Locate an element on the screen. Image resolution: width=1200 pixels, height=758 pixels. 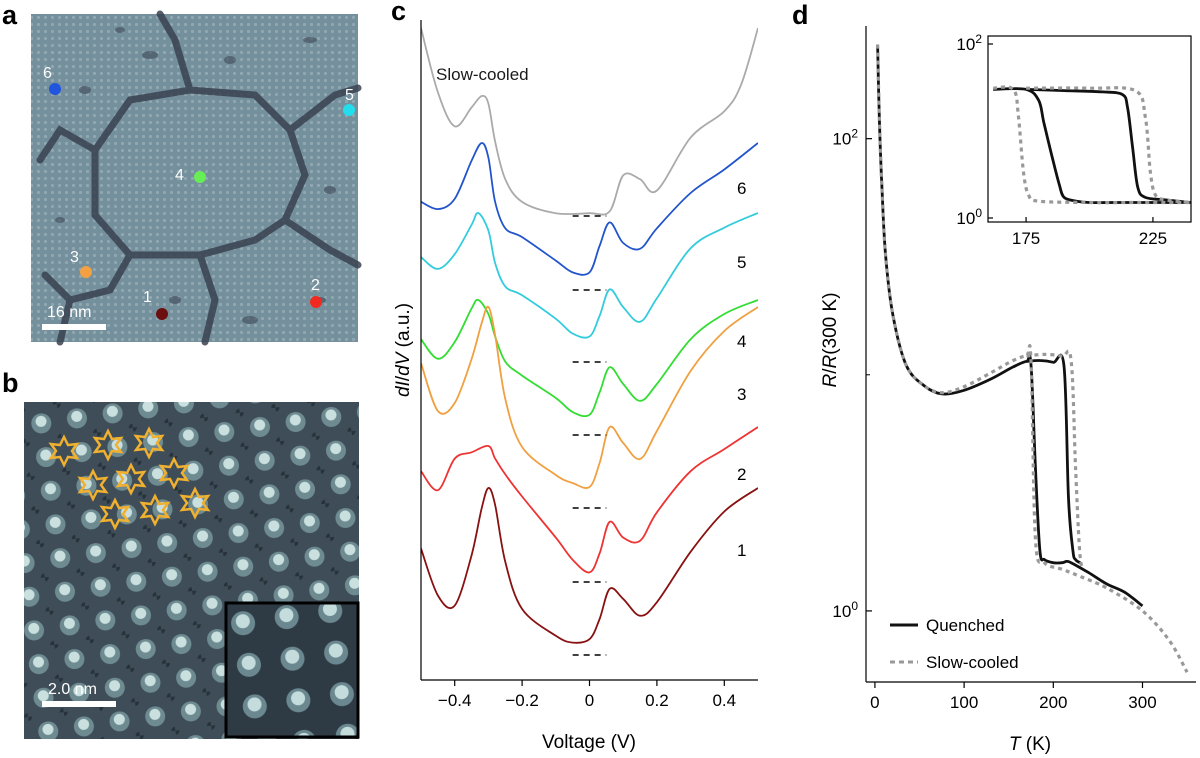
star-of-david-markers is located at coordinates (129, 478).